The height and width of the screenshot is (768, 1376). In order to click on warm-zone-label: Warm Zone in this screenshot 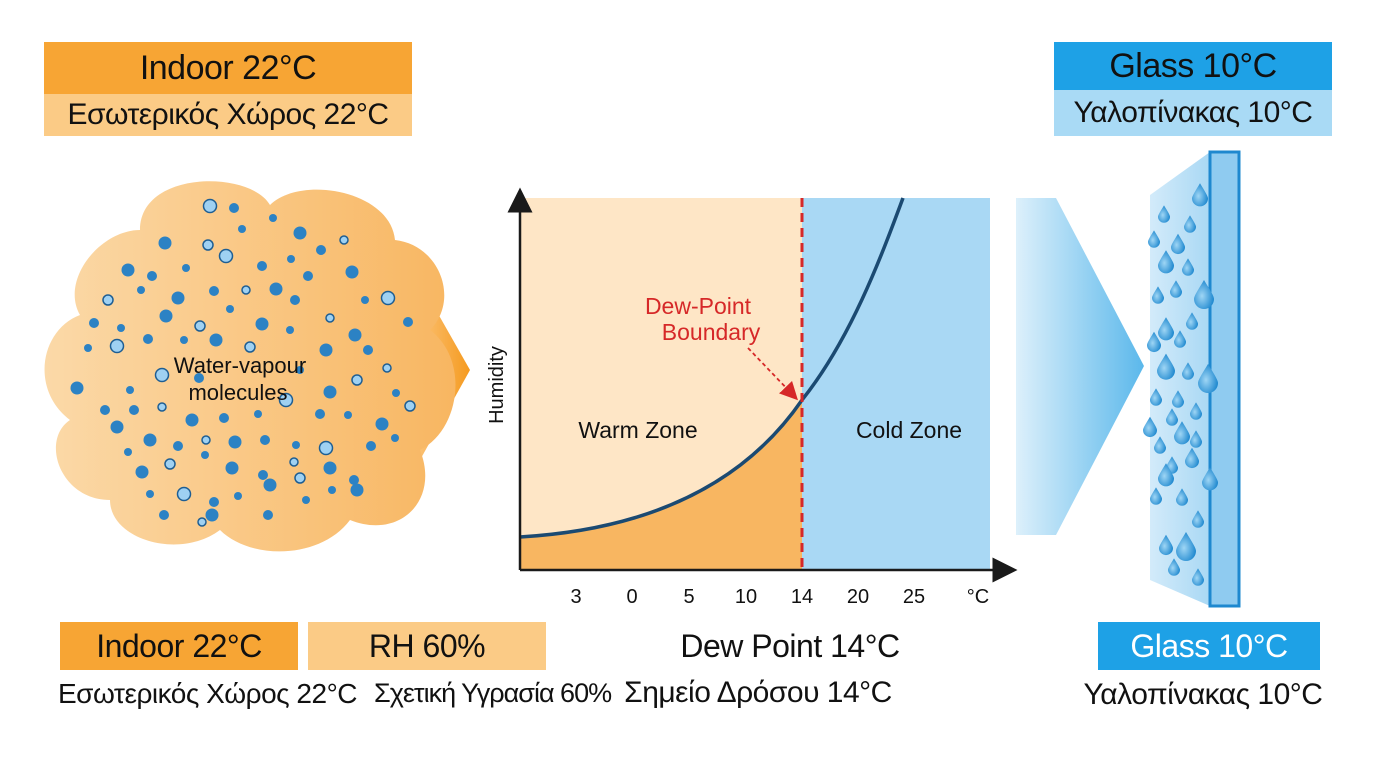, I will do `click(637, 430)`.